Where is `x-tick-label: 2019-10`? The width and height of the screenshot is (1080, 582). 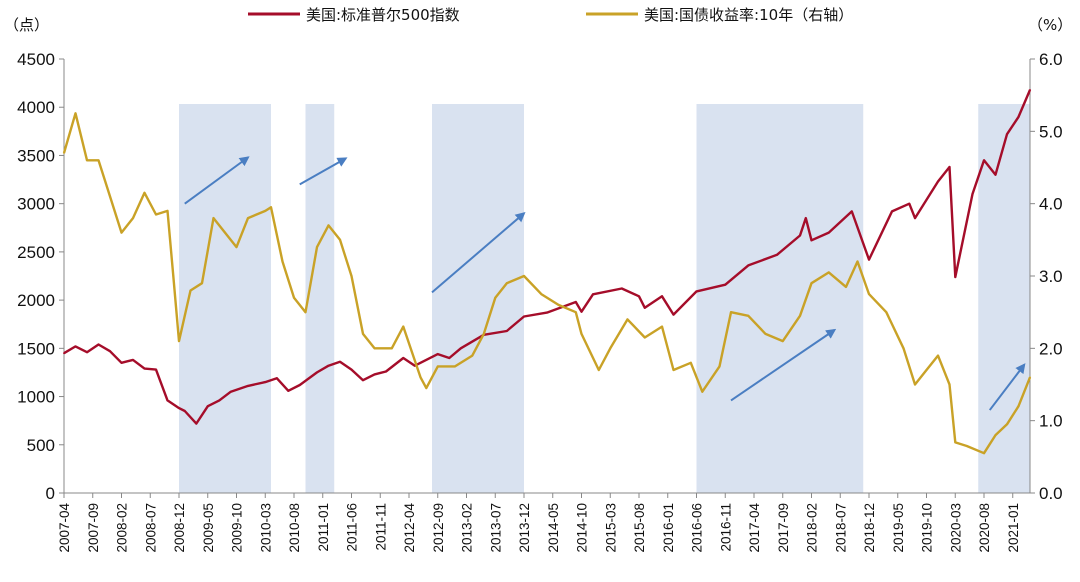 x-tick-label: 2019-10 is located at coordinates (927, 528).